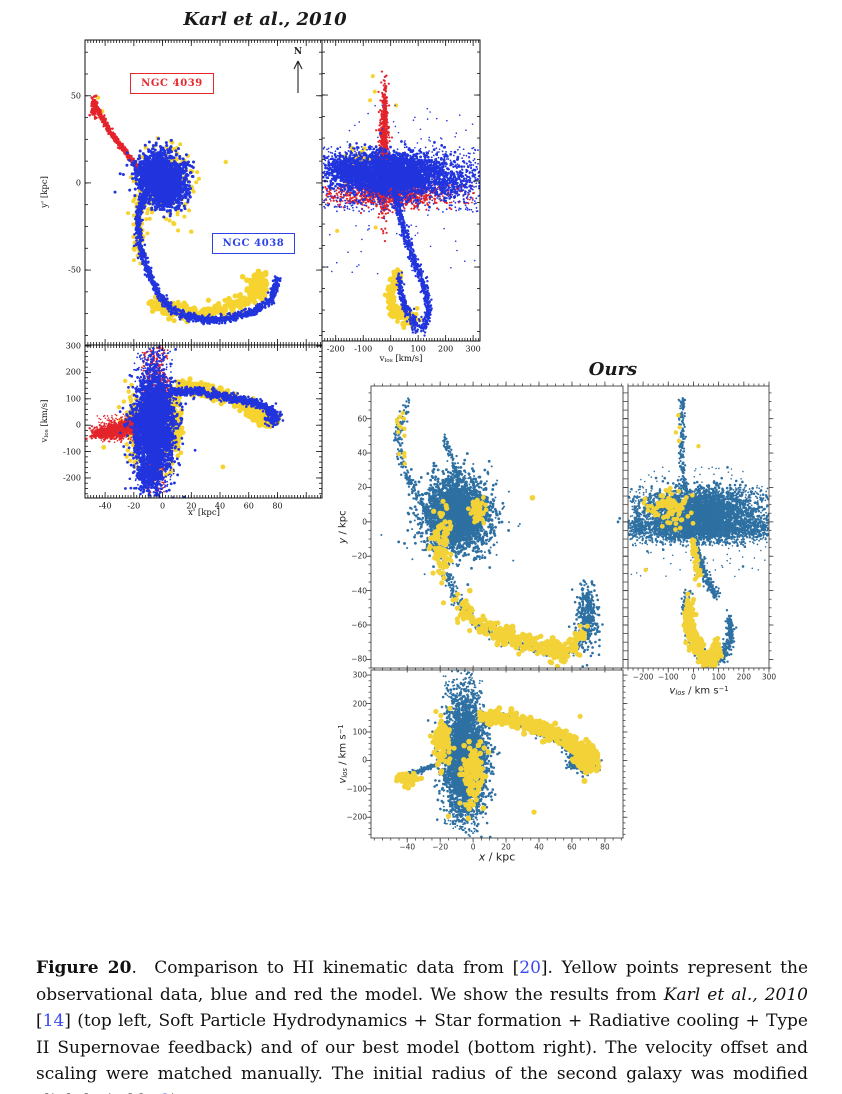  Describe the element at coordinates (325, 968) in the screenshot. I see `caption-text: . Comparison to HI kinematic data from [` at that location.